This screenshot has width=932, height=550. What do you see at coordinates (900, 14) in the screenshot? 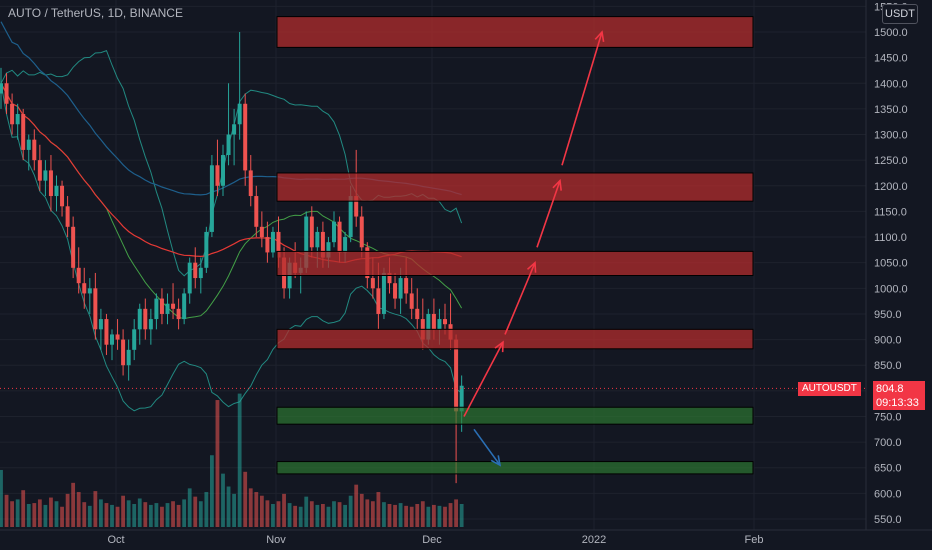
I see `currency-badge: USDT` at bounding box center [900, 14].